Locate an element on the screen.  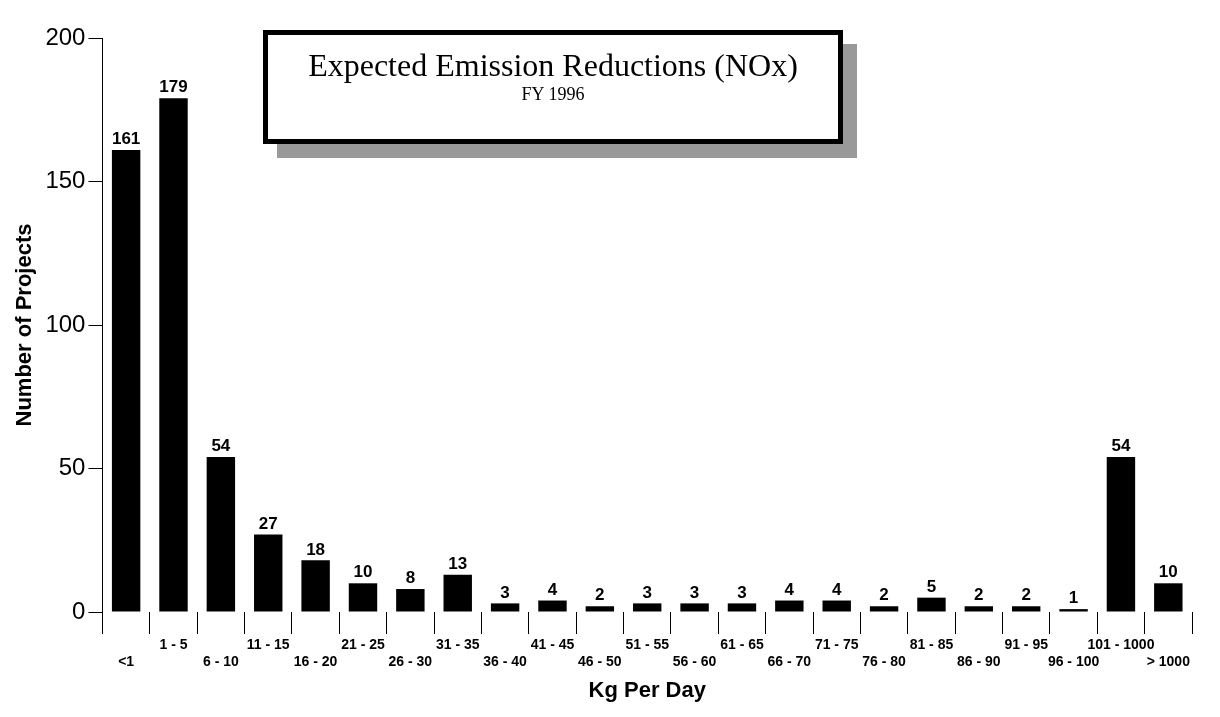
data-label: 5 is located at coordinates (931, 586).